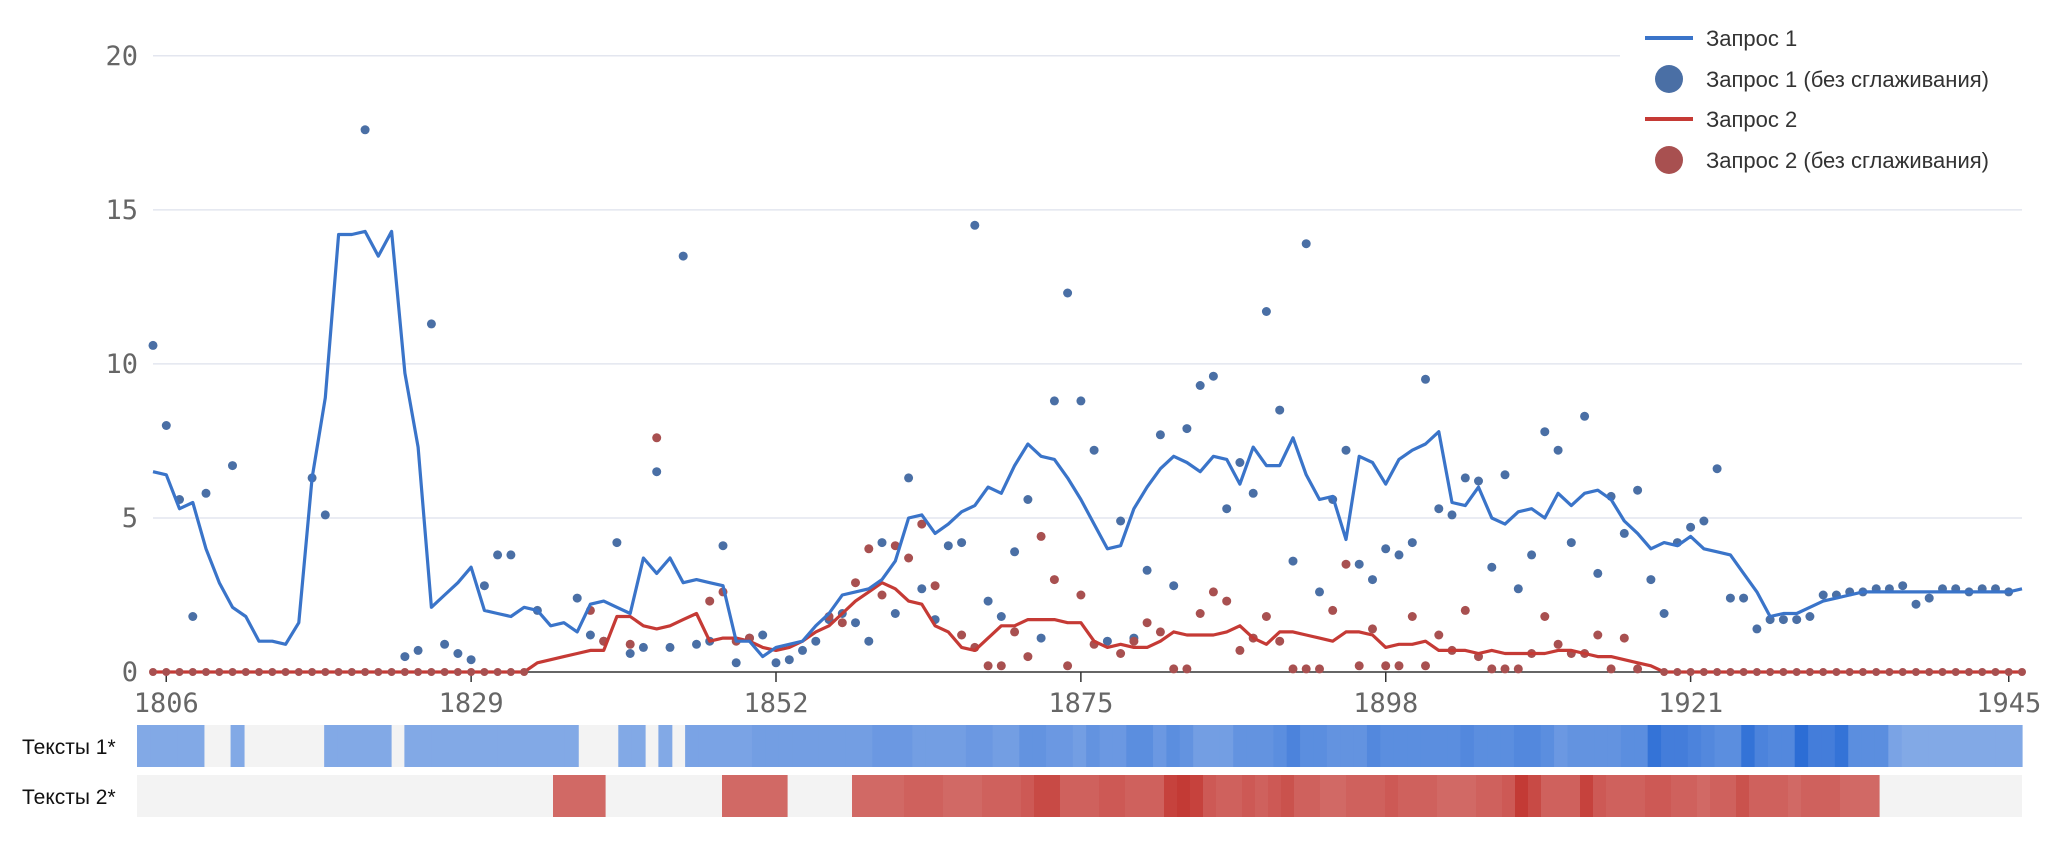  I want to click on legend-entry-1: Запрос 1, so click(1721, 38).